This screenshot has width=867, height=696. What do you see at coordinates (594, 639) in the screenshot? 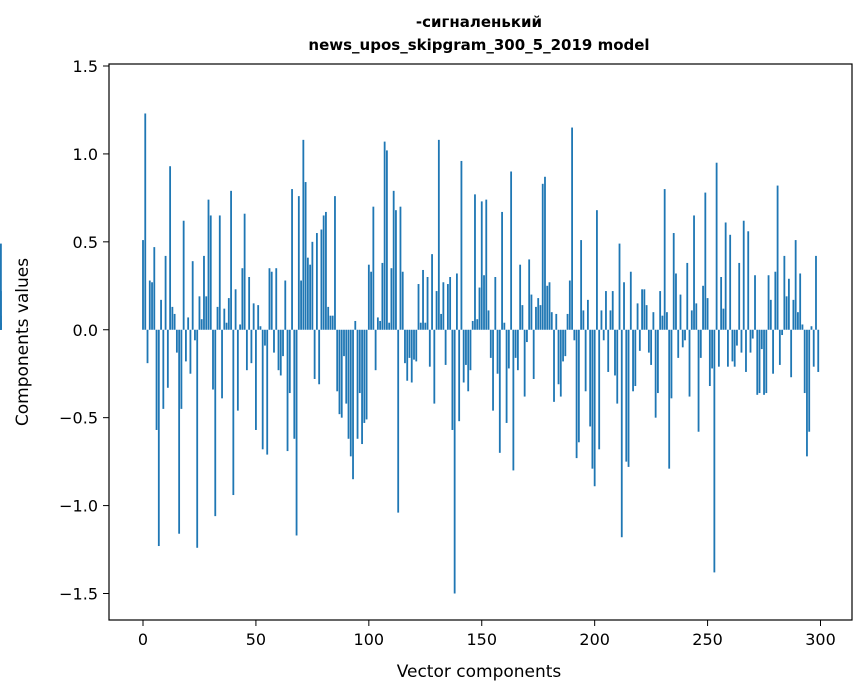
I see `x-tick-label: 200` at bounding box center [594, 639].